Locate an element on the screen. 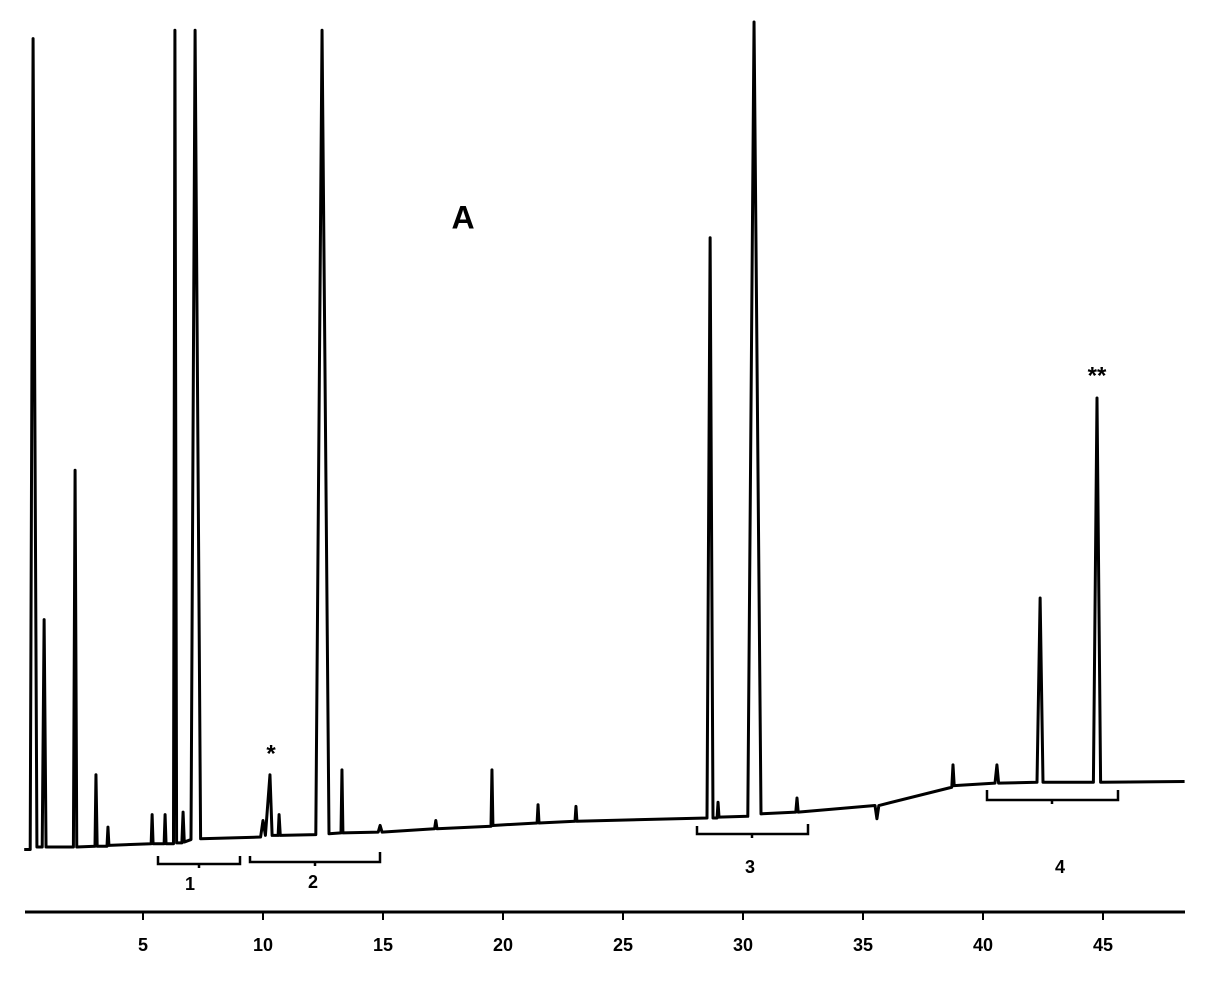 This screenshot has width=1212, height=987. annotation: 2 is located at coordinates (313, 882).